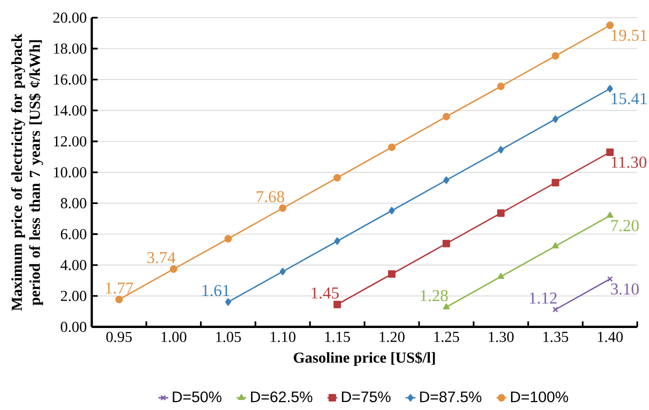 The height and width of the screenshot is (410, 649). Describe the element at coordinates (70, 110) in the screenshot. I see `y-tick-label: 14.00` at that location.